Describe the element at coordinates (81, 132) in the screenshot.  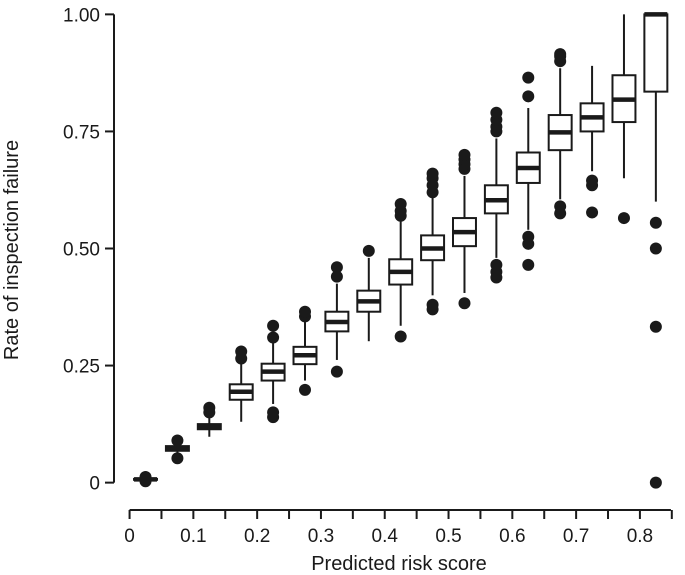
I see `y-tick-label: 0.75` at that location.